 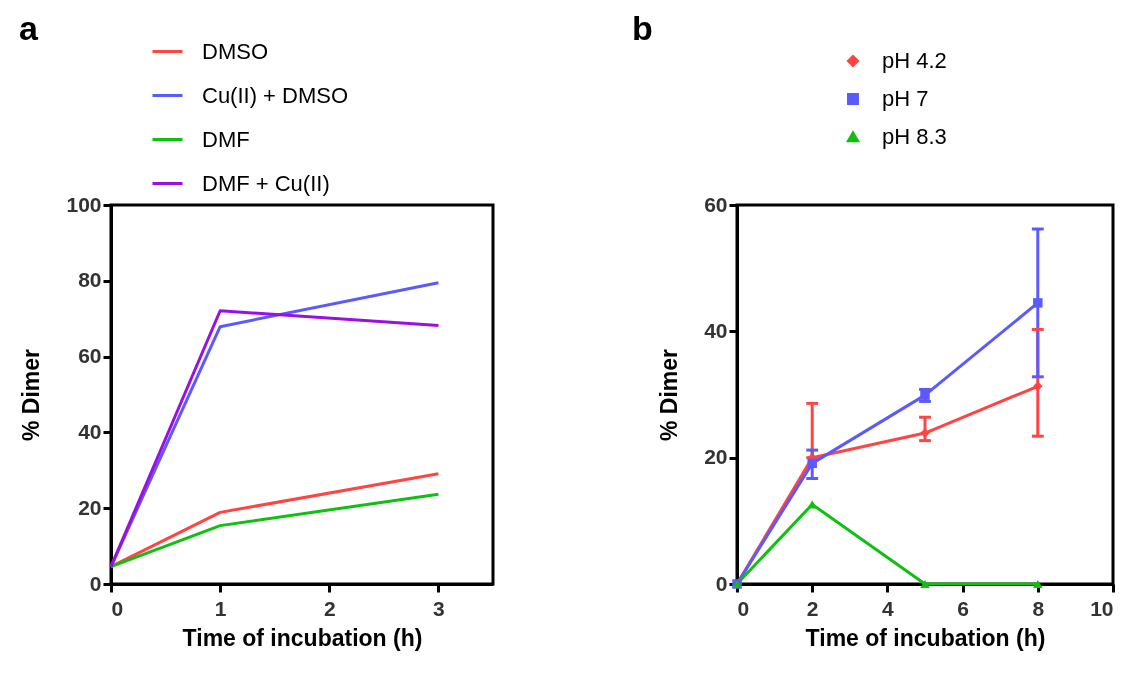 What do you see at coordinates (888, 608) in the screenshot?
I see `x-tick-label: 4` at bounding box center [888, 608].